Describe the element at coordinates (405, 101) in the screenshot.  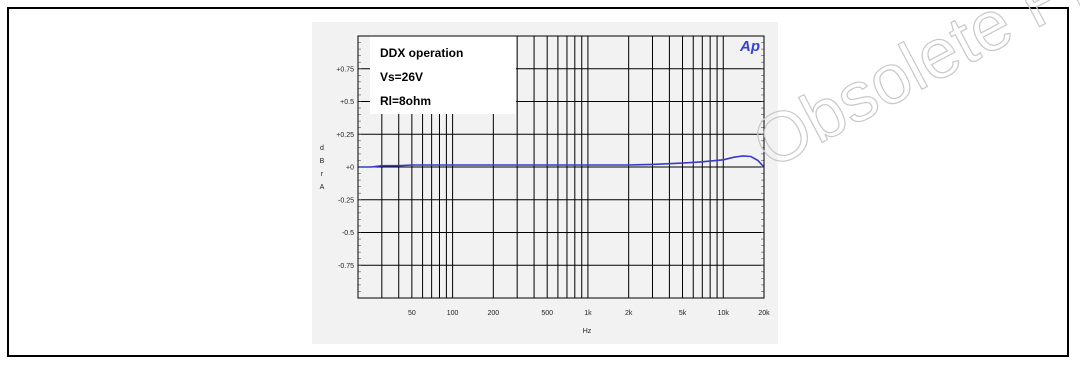
I see `annotation-text: Rl=8ohm` at that location.